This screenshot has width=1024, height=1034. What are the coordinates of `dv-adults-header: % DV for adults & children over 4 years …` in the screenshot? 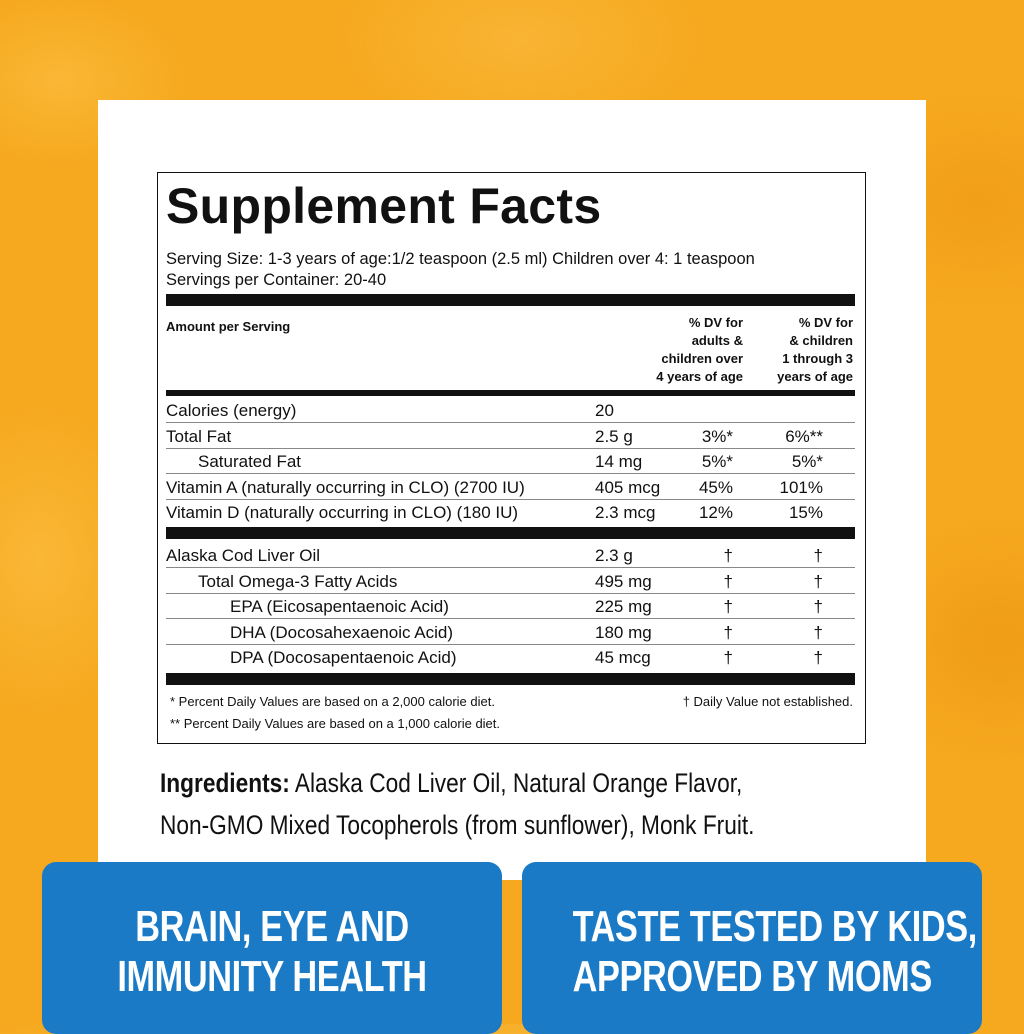 It's located at (699, 349).